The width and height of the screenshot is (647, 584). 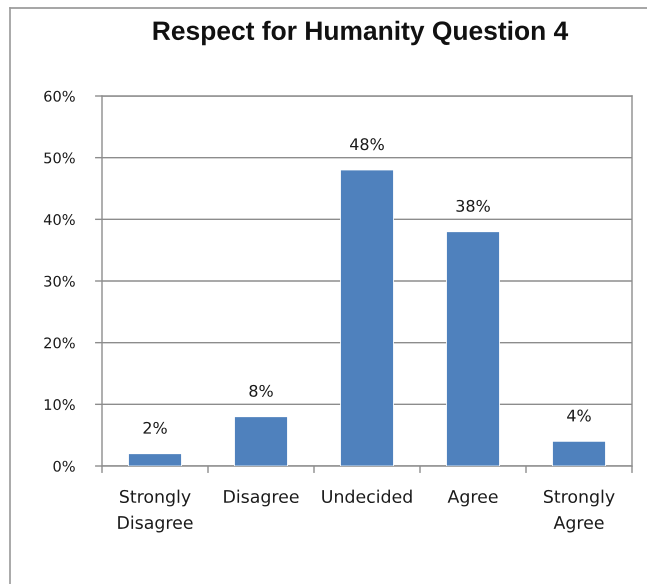 I want to click on chart-title: Respect for Humanity Question 4, so click(x=361, y=33).